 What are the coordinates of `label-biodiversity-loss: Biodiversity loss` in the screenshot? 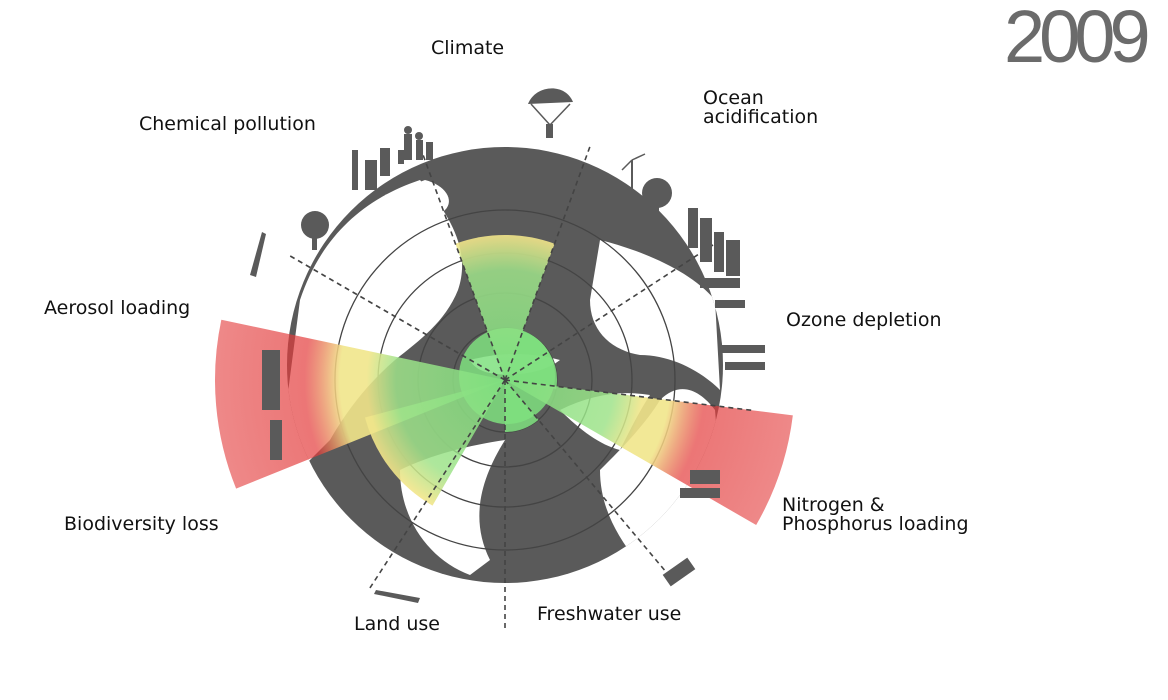 It's located at (141, 524).